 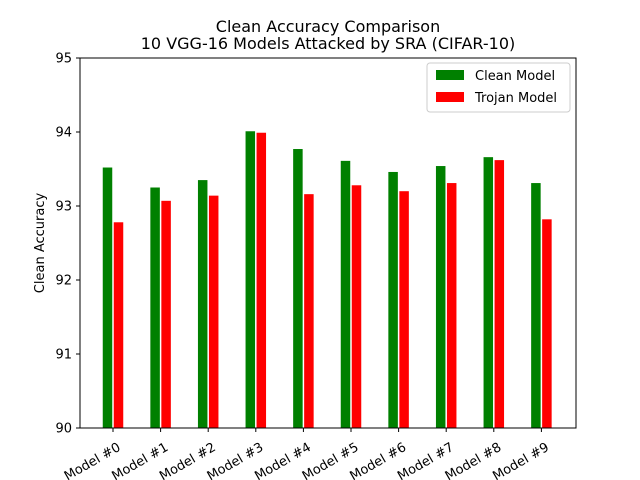 What do you see at coordinates (515, 76) in the screenshot?
I see `legend-label-clean: Clean Model` at bounding box center [515, 76].